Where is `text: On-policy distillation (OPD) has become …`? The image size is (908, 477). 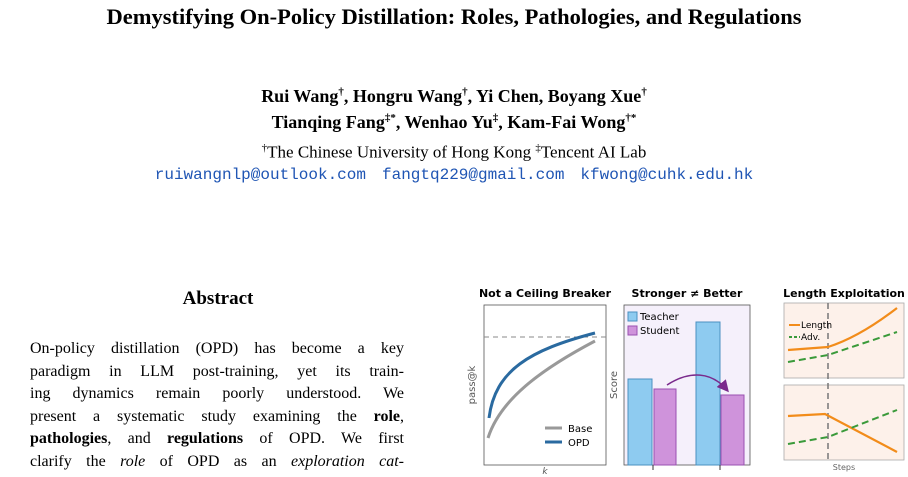
text: On-policy distillation (OPD) has become … is located at coordinates (217, 348).